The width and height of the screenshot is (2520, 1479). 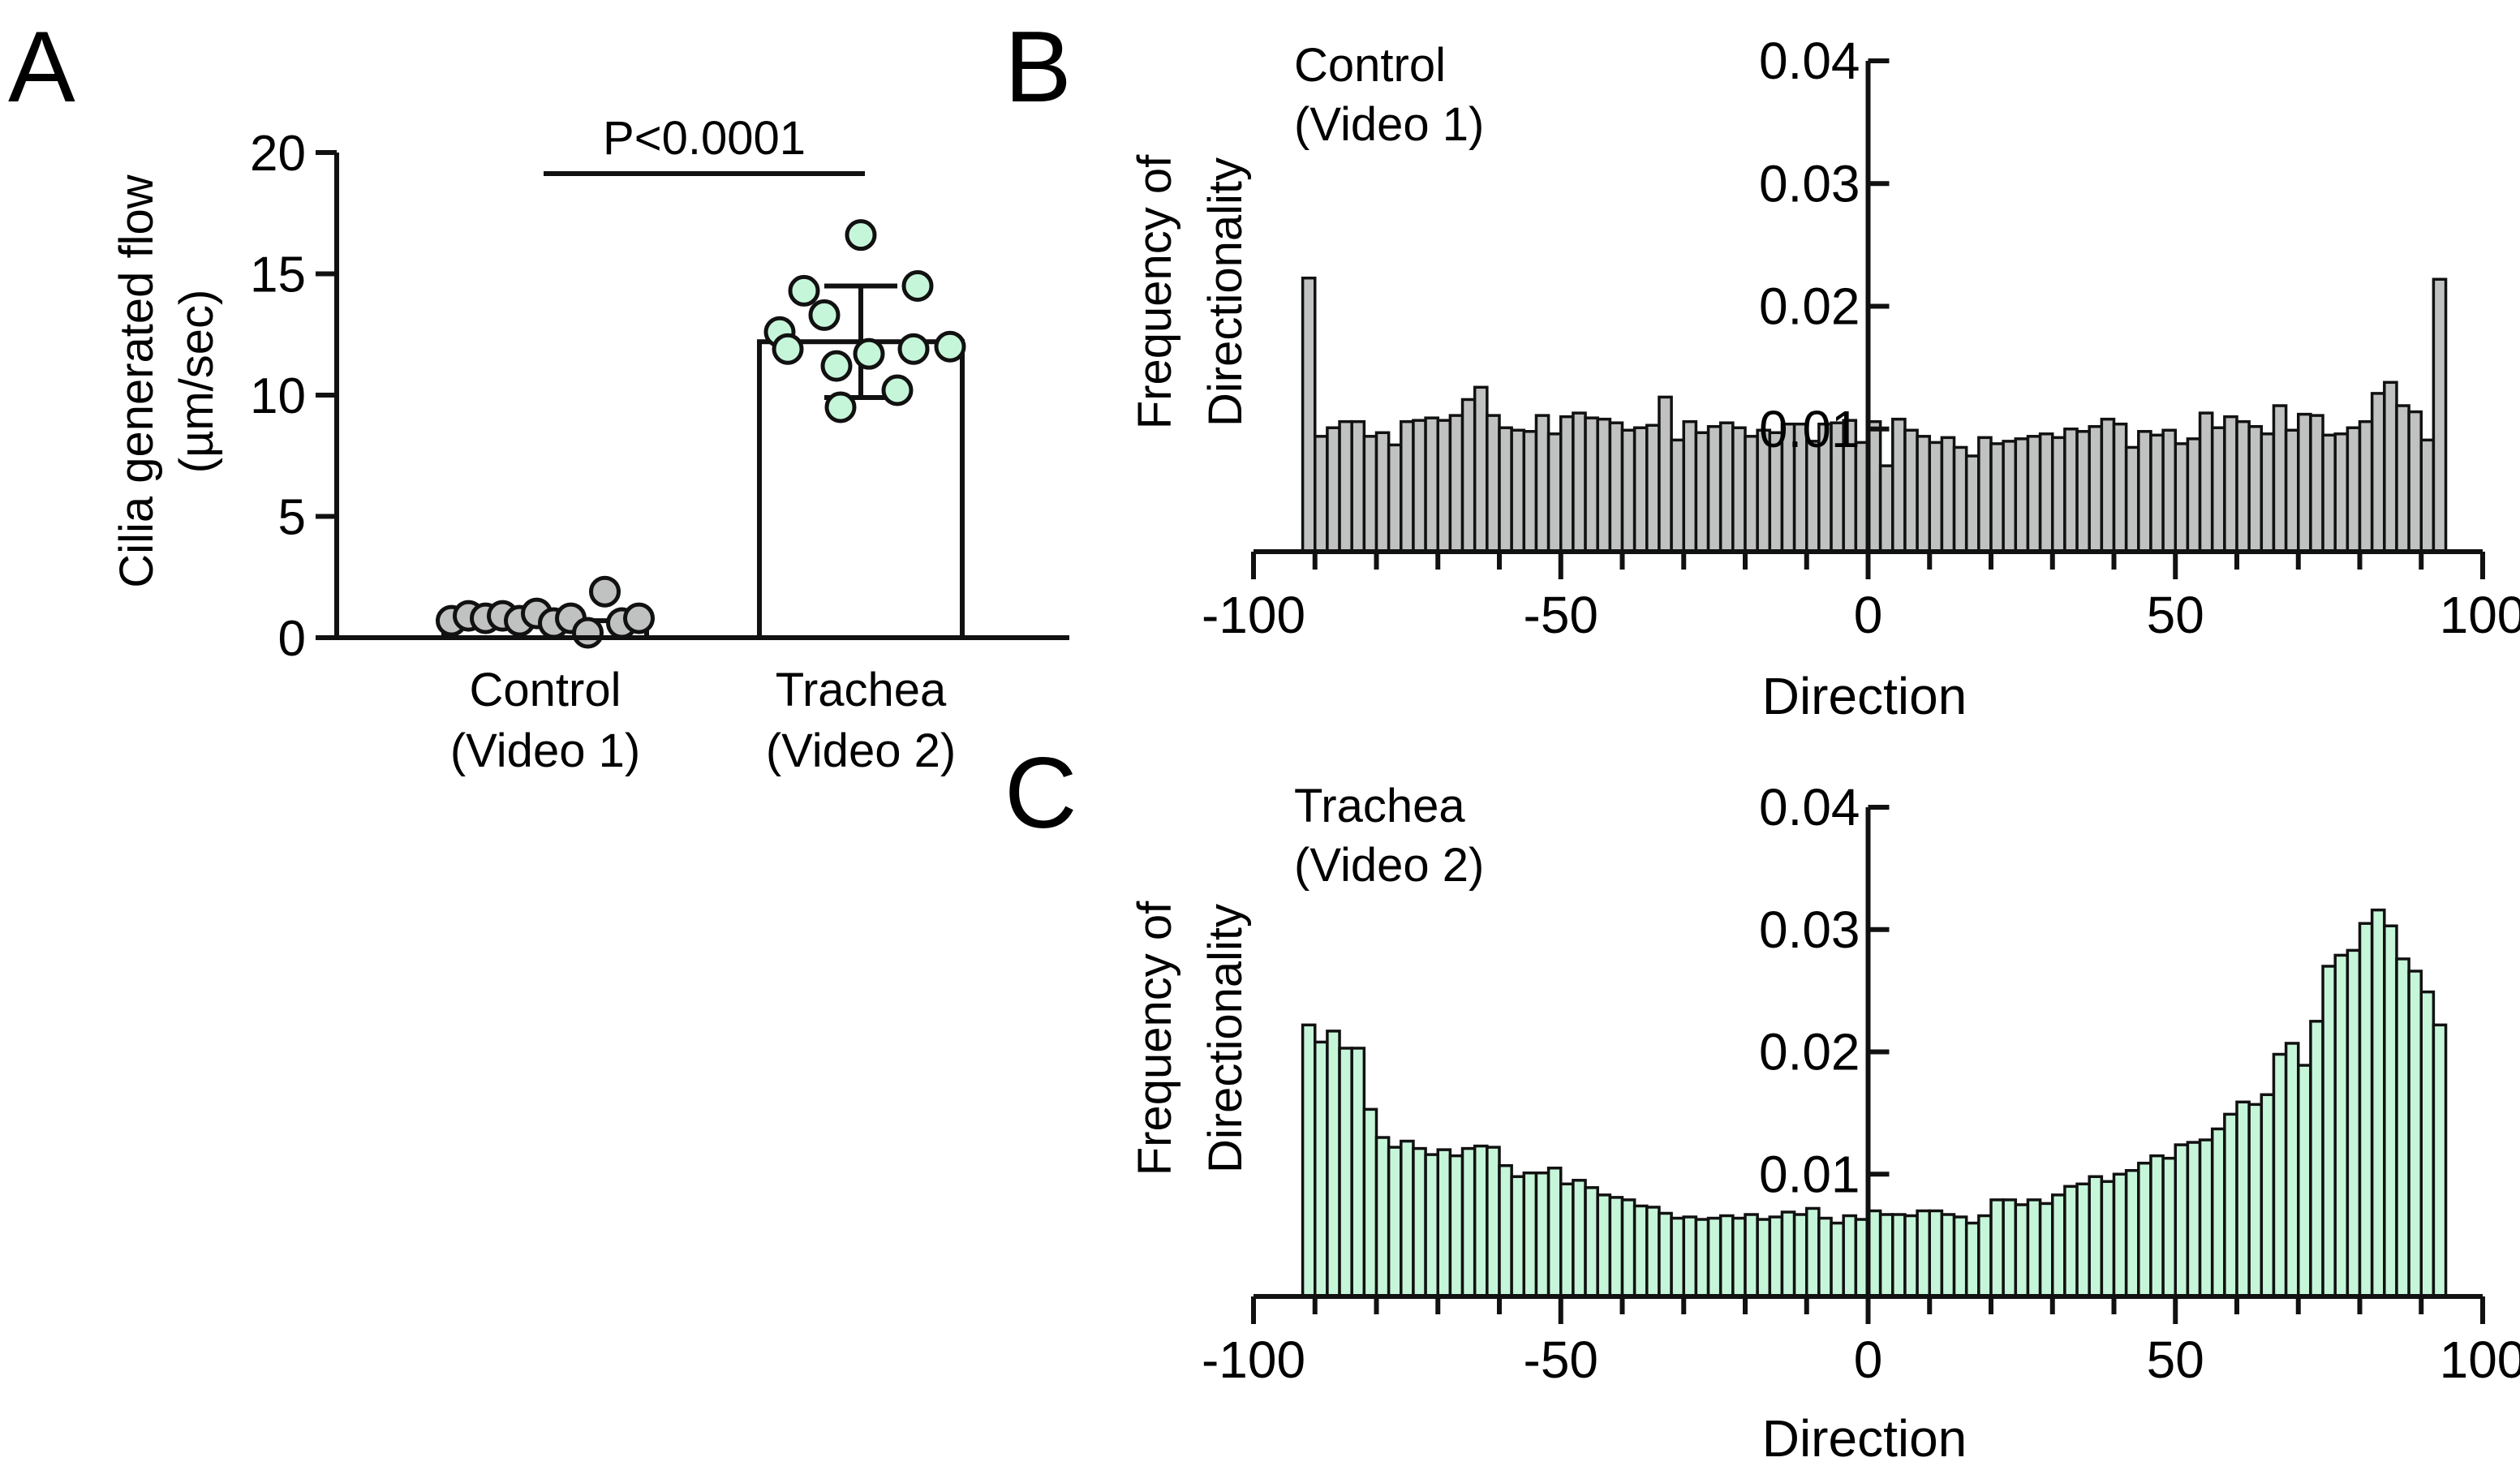 I want to click on category-label-trachea-line1: Trachea, so click(x=862, y=690).